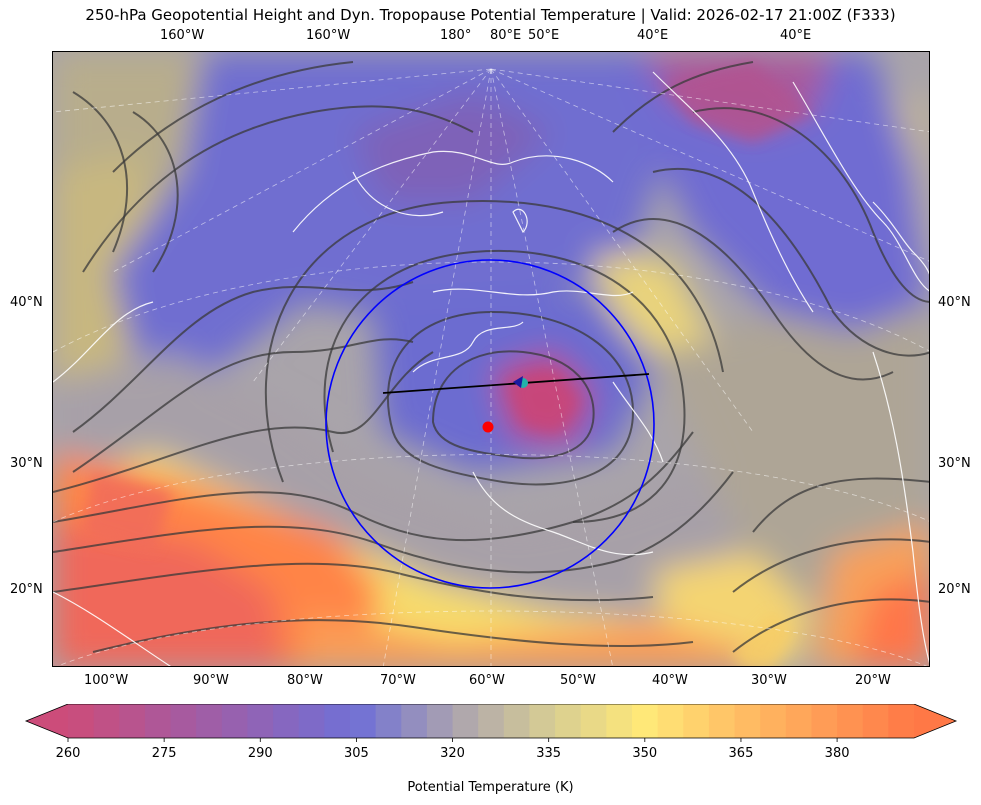  Describe the element at coordinates (578, 680) in the screenshot. I see `bottom-lon-label: 50°W` at that location.